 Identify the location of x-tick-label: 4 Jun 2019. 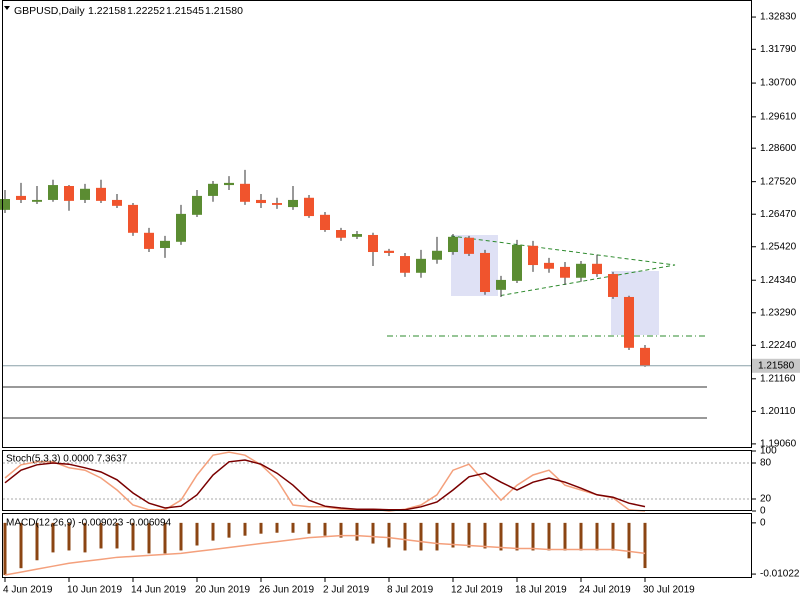
(28, 590).